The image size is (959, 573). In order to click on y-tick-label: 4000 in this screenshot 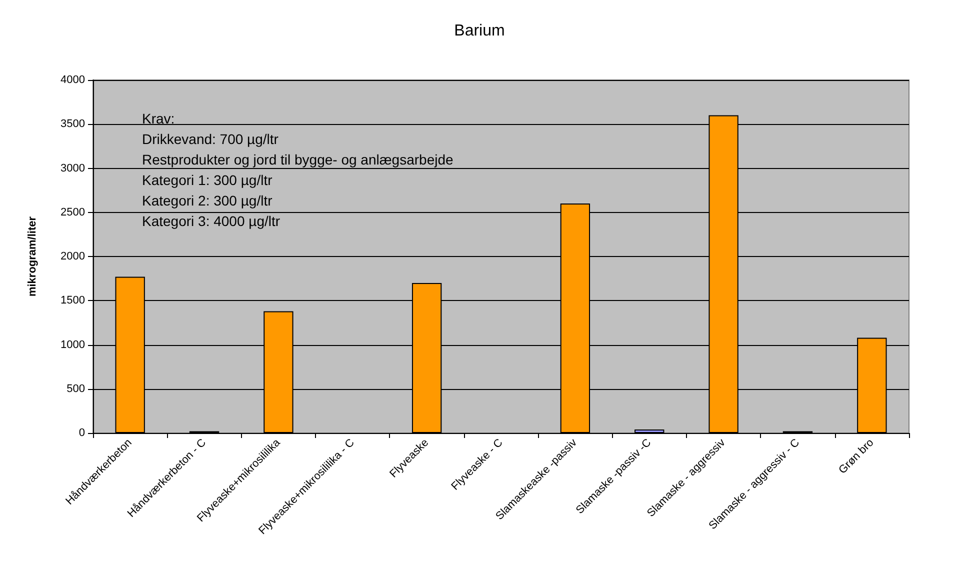, I will do `click(72, 80)`.